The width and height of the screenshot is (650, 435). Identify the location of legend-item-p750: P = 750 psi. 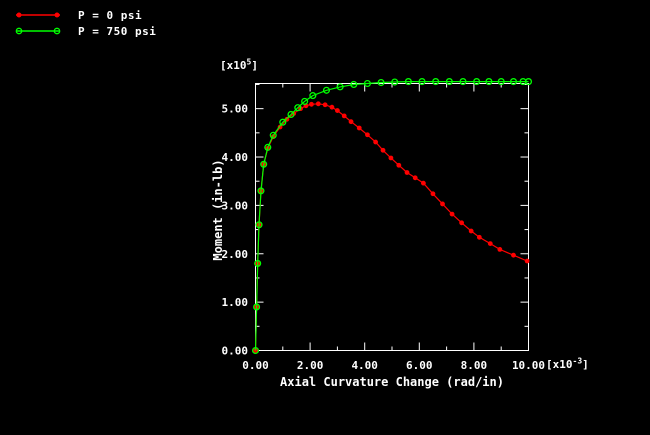
(85, 31).